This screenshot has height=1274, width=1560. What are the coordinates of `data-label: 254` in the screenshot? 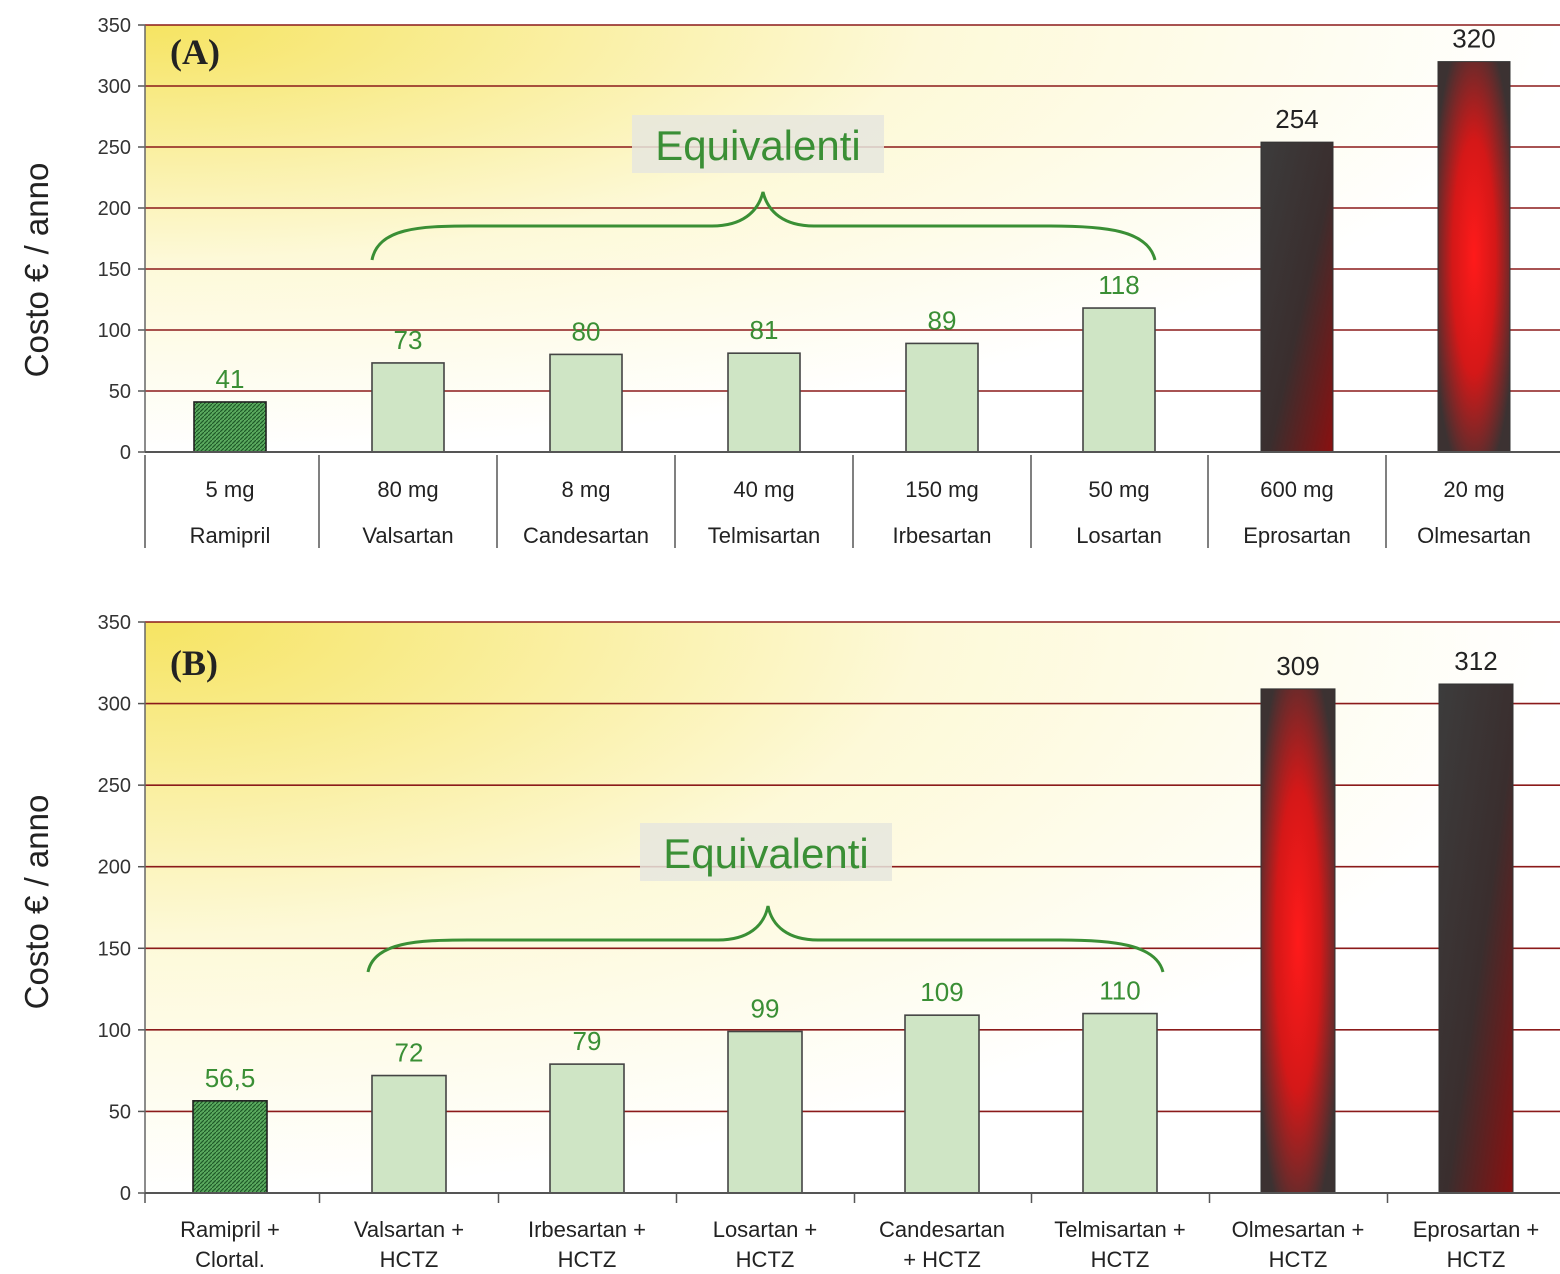 It's located at (1296, 119).